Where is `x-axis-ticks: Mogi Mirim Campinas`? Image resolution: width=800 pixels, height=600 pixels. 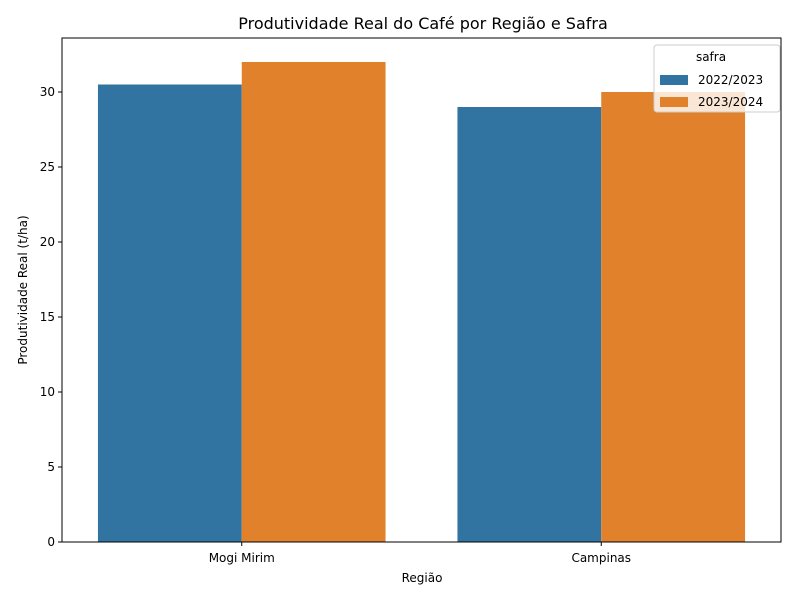 x-axis-ticks: Mogi Mirim Campinas is located at coordinates (420, 553).